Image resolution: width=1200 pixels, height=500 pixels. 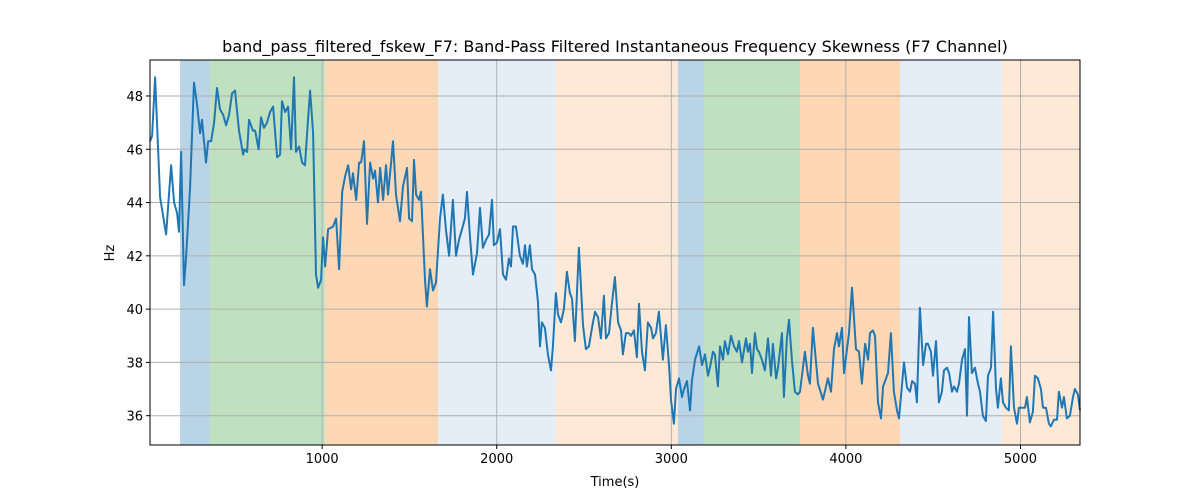 I want to click on x-tick-label: 2000, so click(x=496, y=459).